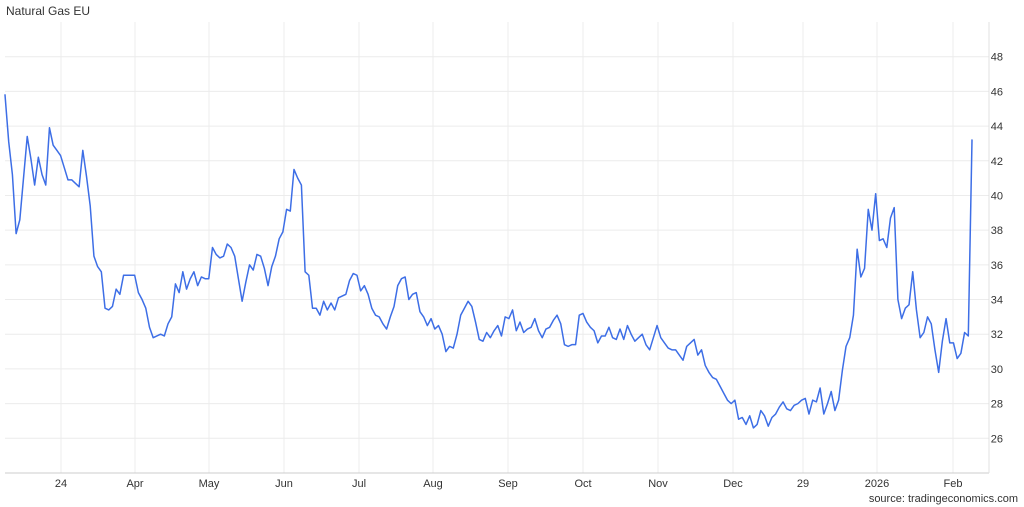 The image size is (1024, 507). I want to click on y-tick-label: 42, so click(997, 162).